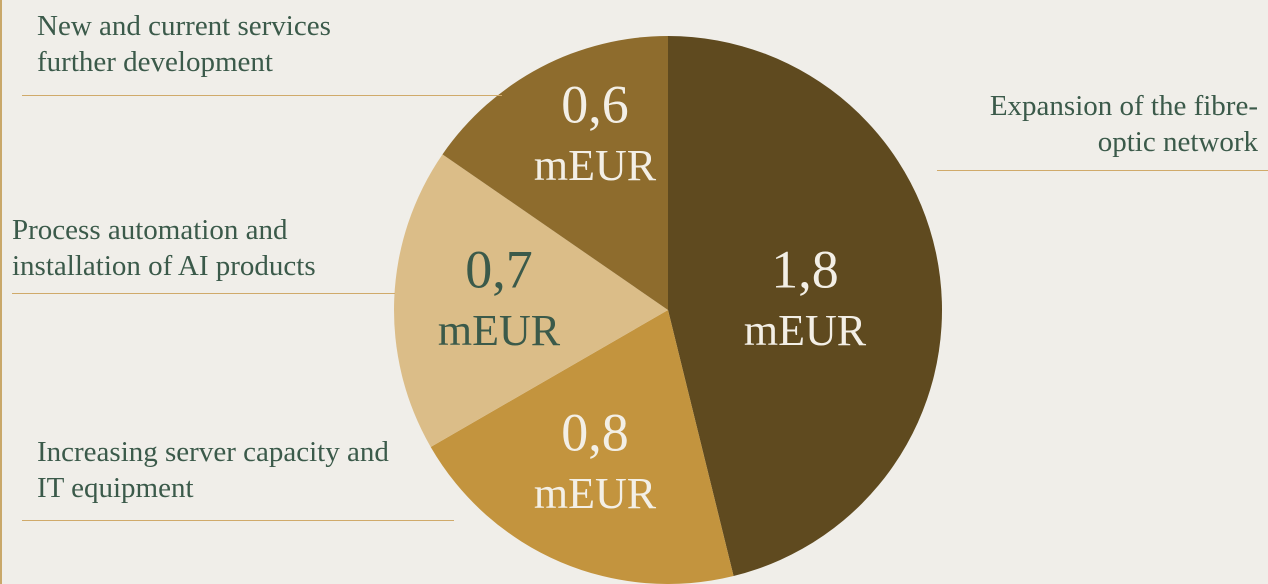 Image resolution: width=1268 pixels, height=584 pixels. What do you see at coordinates (595, 104) in the screenshot?
I see `value-label: 0,6` at bounding box center [595, 104].